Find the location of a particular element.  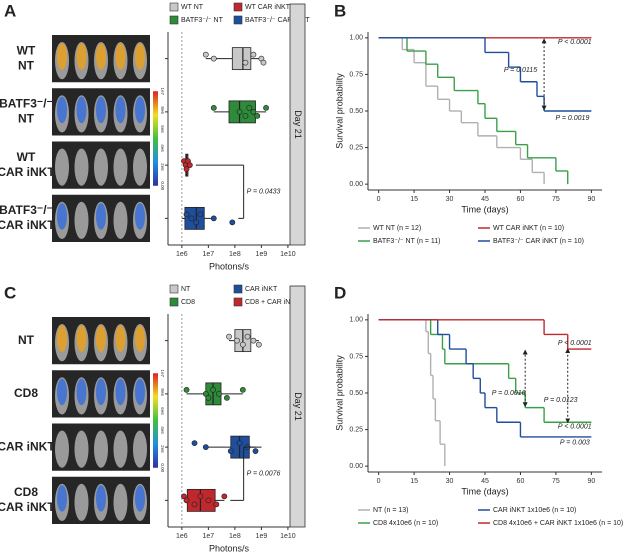

panel-letter: A is located at coordinates (10, 10).